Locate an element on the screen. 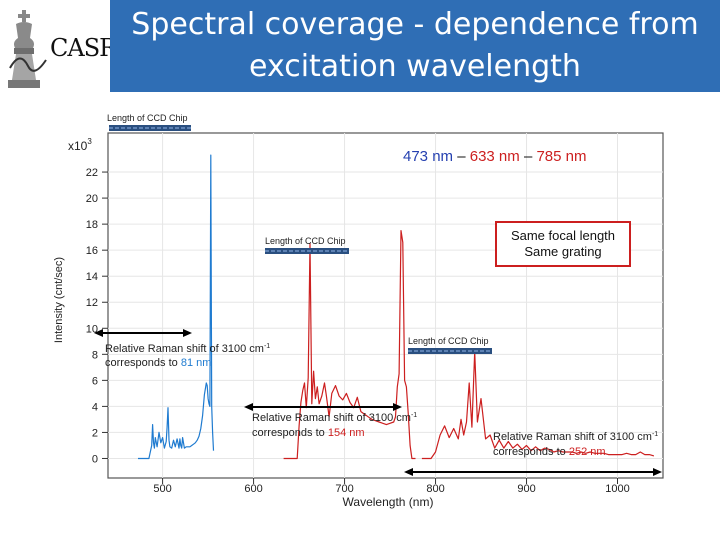 This screenshot has height=540, width=720. legend-633: 633 nm is located at coordinates (495, 156).